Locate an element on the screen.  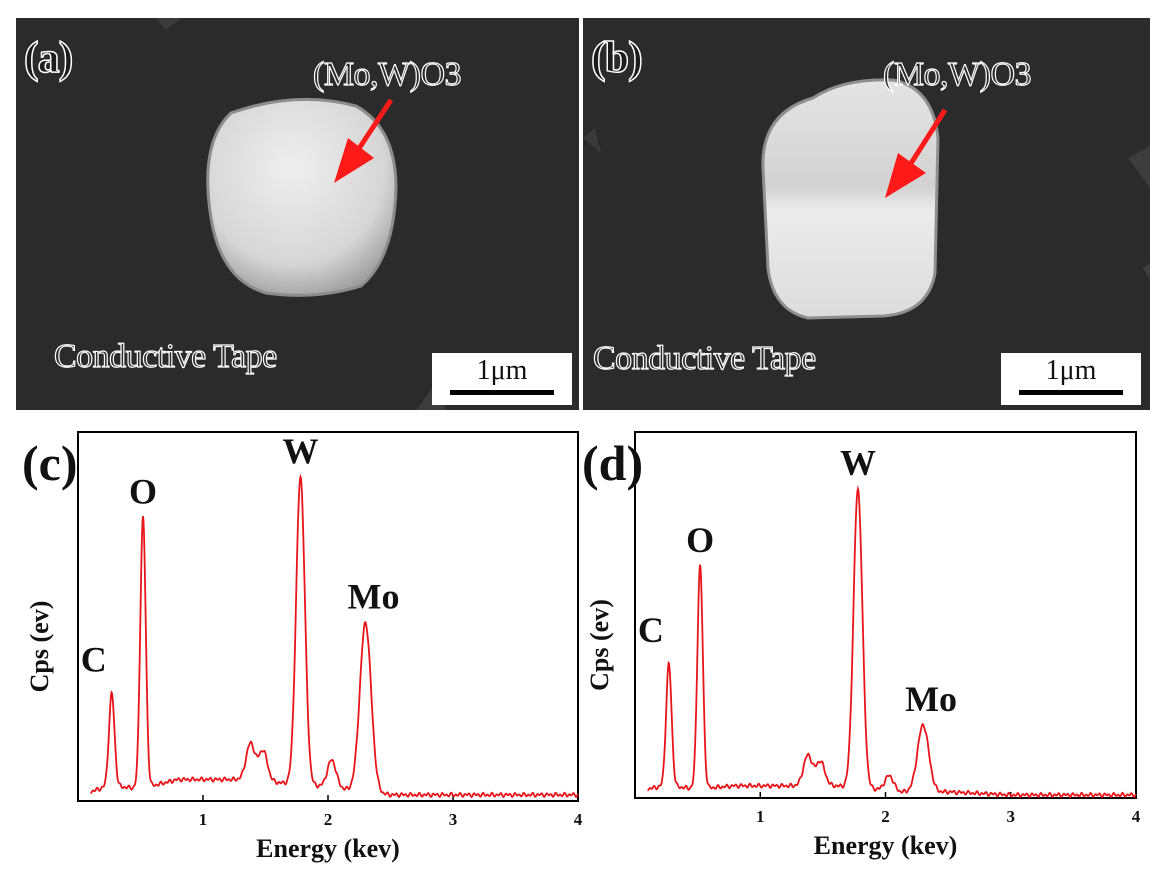
substrate-label-b: Conductive Tape is located at coordinates (704, 358).